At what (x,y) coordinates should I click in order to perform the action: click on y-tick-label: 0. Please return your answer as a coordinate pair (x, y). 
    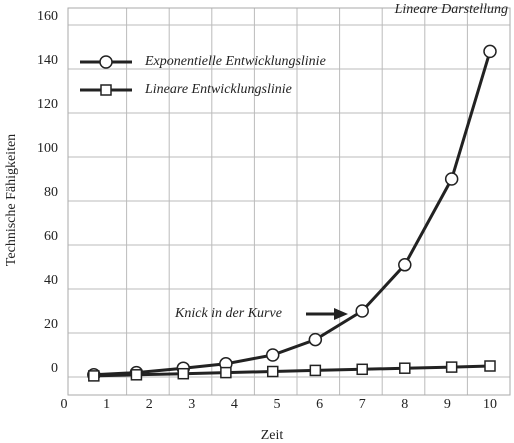
    Looking at the image, I should click on (54, 368).